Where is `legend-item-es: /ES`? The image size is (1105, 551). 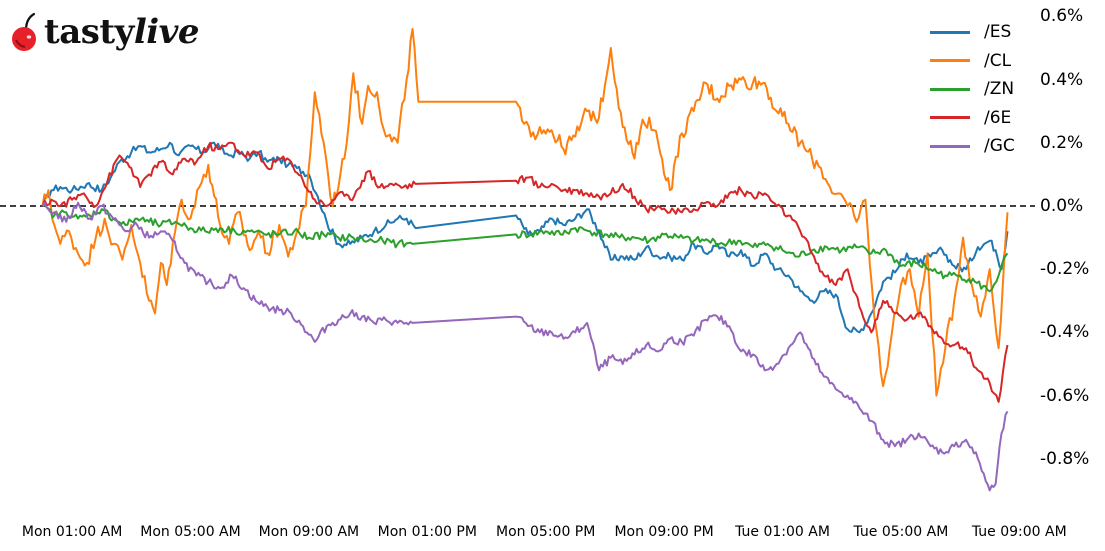 legend-item-es: /ES is located at coordinates (972, 32).